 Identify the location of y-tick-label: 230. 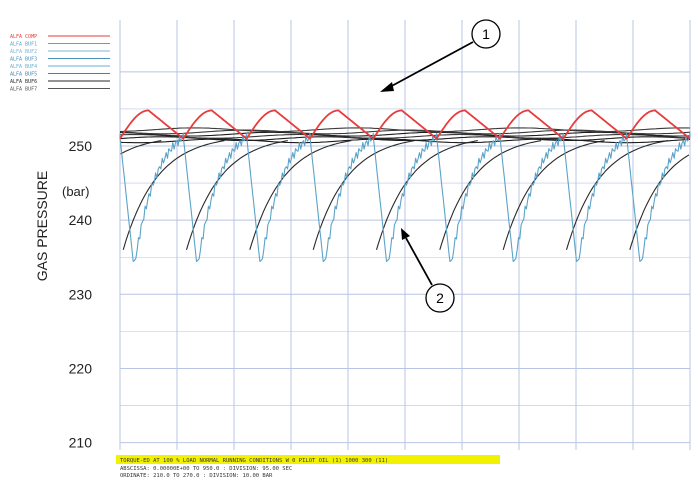
(81, 294).